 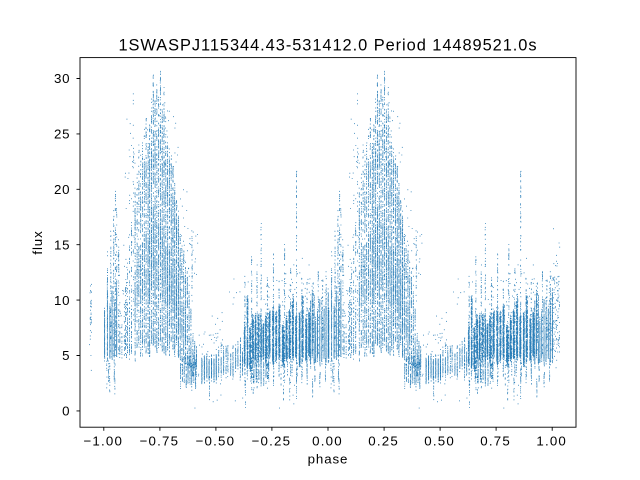 What do you see at coordinates (66, 355) in the screenshot?
I see `svg-text: 5` at bounding box center [66, 355].